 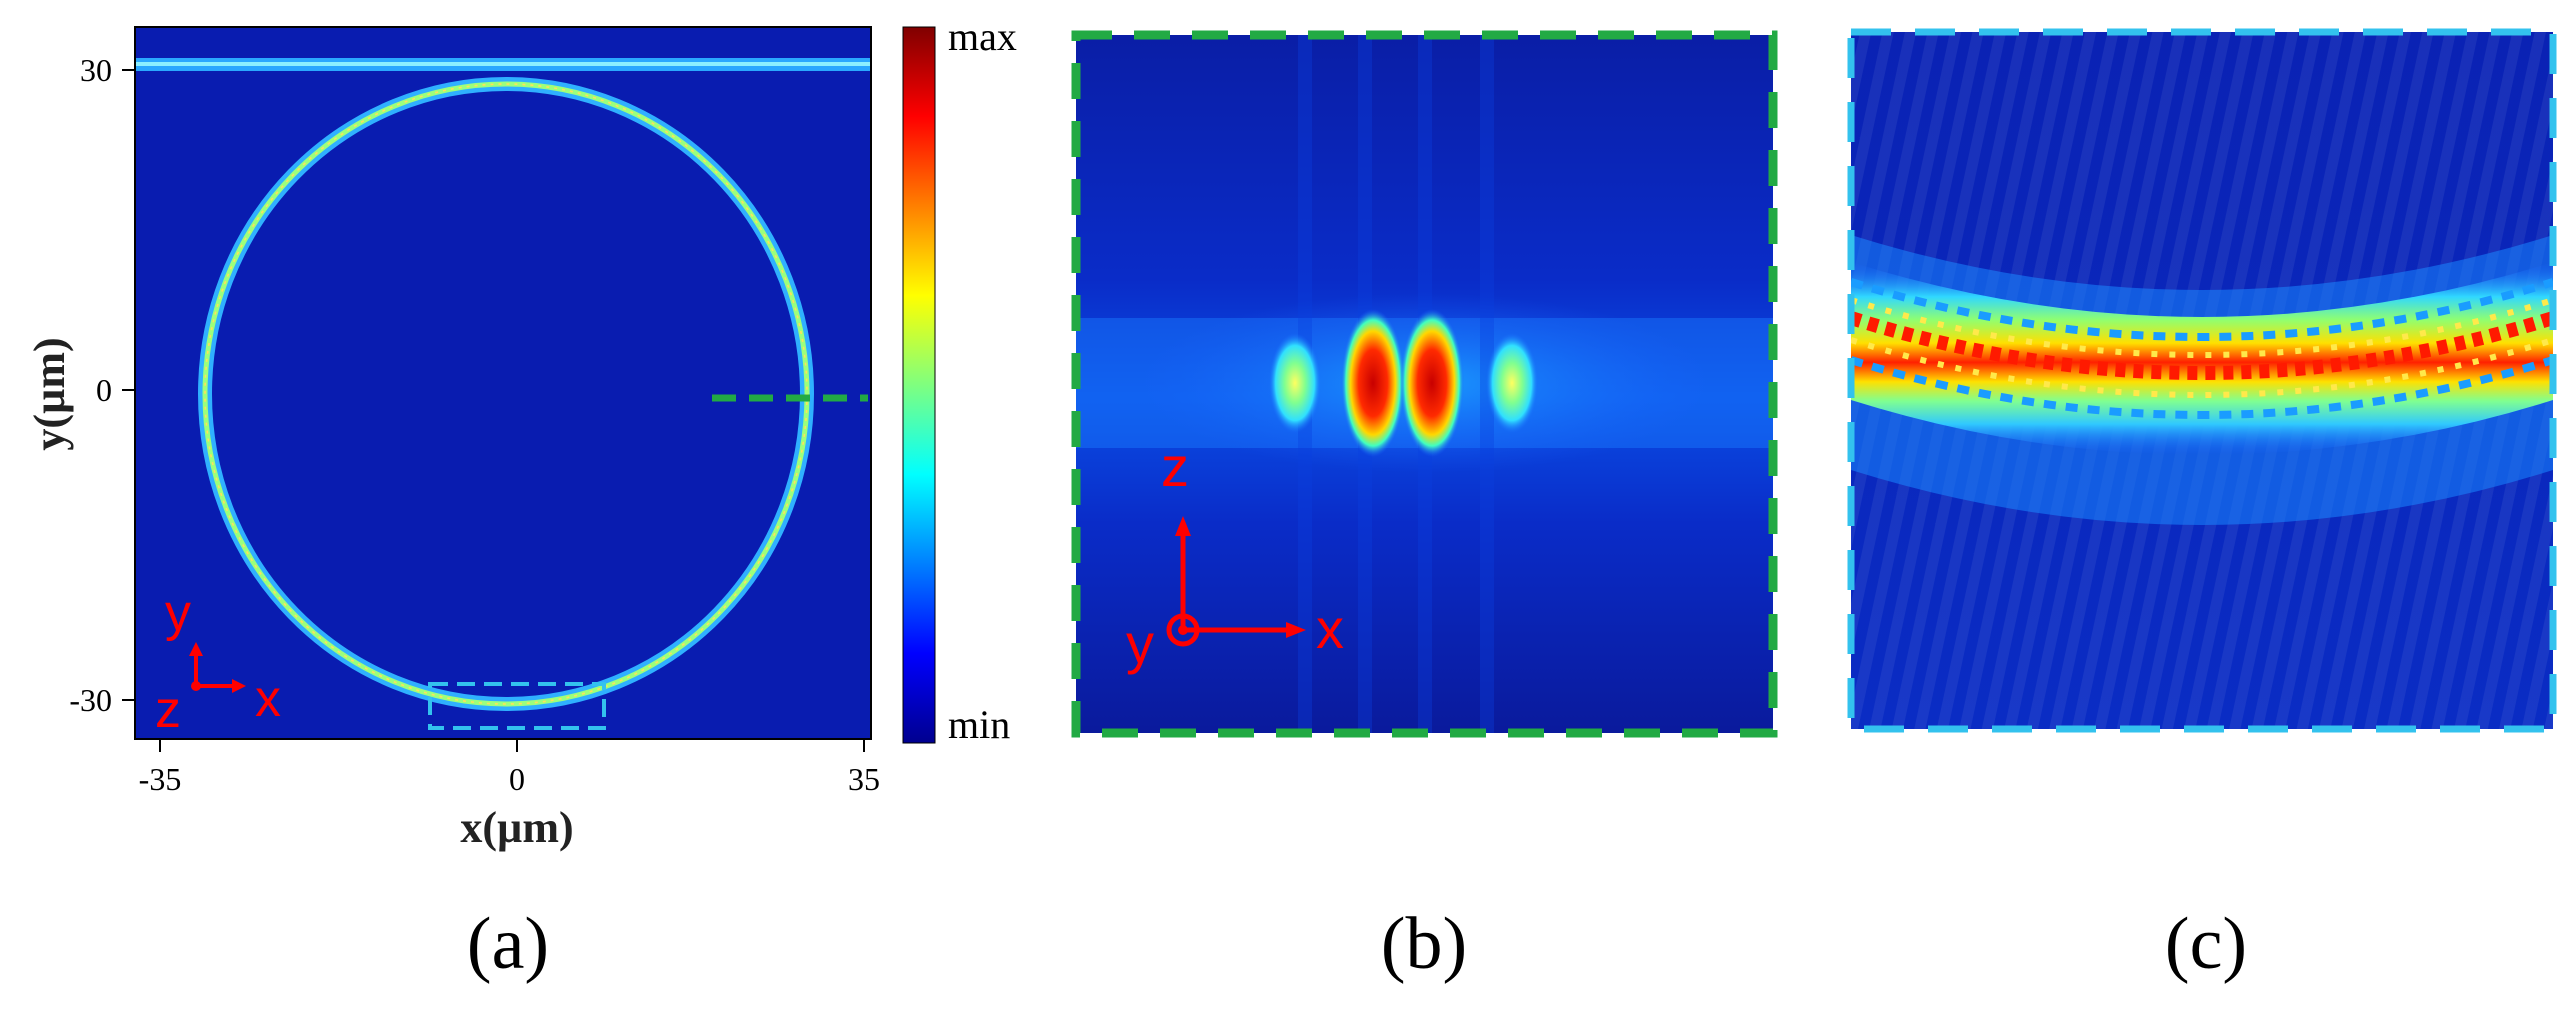 What do you see at coordinates (268, 699) in the screenshot?
I see `glyph-a-right-label: x` at bounding box center [268, 699].